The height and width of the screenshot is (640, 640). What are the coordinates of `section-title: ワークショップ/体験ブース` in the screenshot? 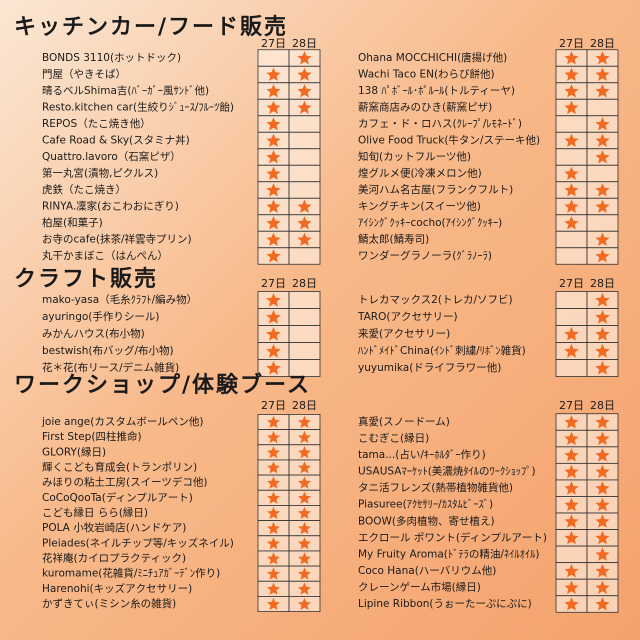 It's located at (162, 385).